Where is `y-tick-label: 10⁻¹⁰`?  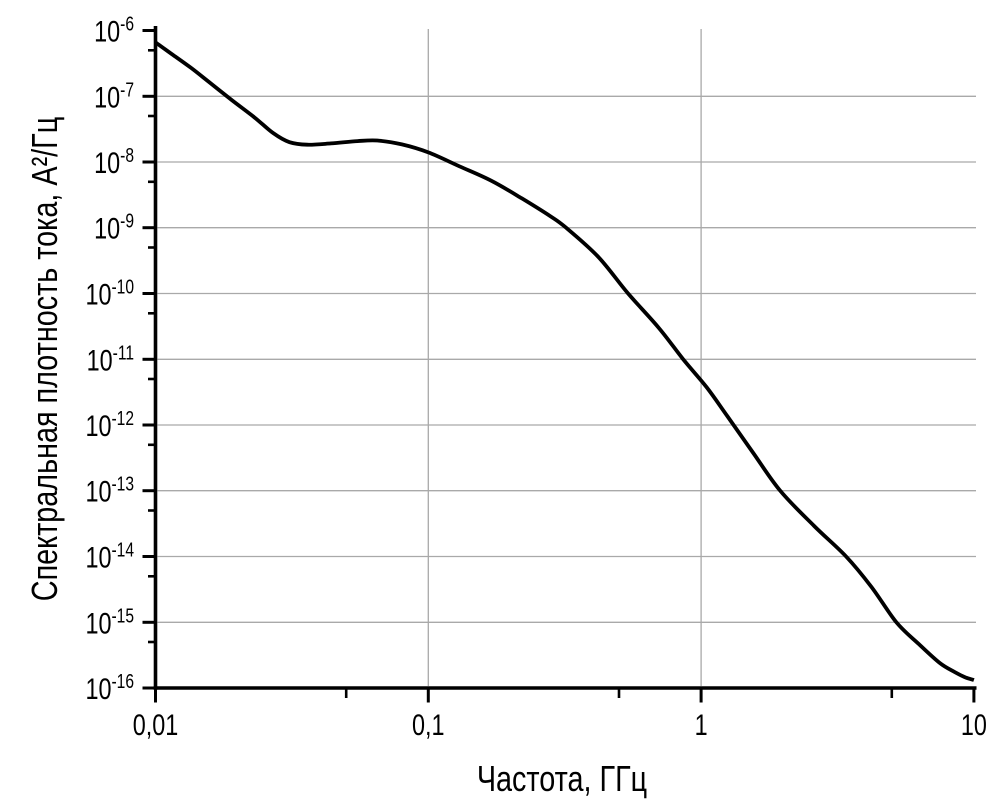 y-tick-label: 10⁻¹⁰ is located at coordinates (109, 294).